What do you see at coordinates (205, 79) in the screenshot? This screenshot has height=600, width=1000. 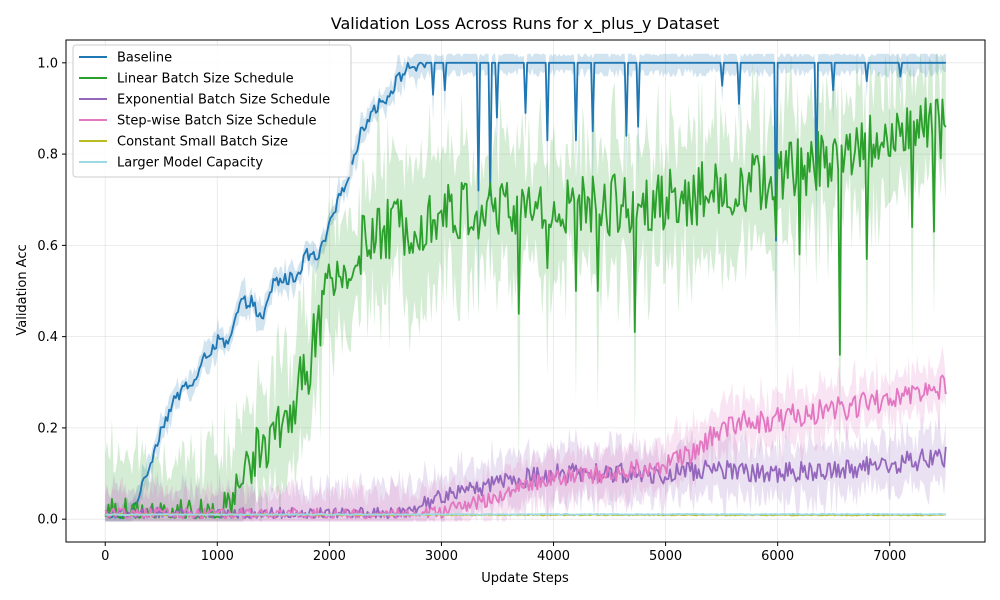 I see `legend-label: Linear Batch Size Schedule` at bounding box center [205, 79].